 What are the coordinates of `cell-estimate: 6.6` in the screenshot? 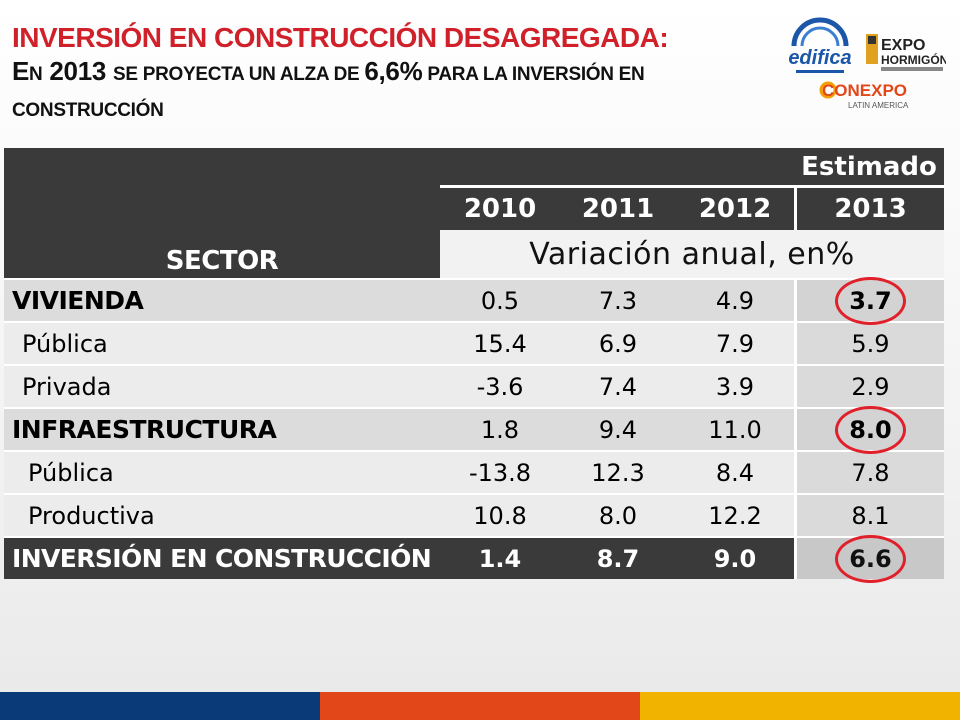 It's located at (869, 558).